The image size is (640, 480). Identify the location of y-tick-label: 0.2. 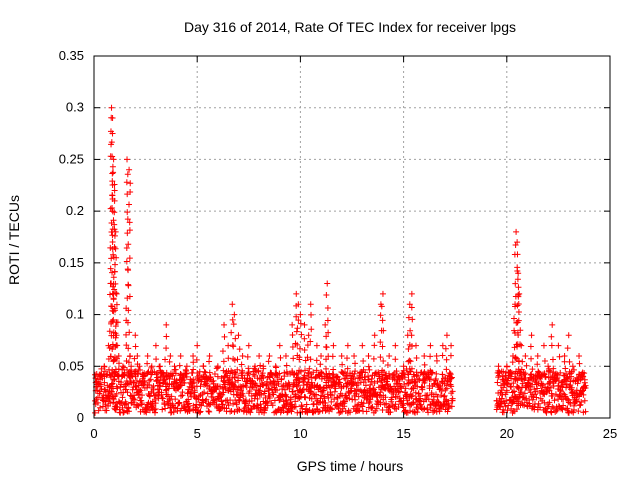
(75, 210).